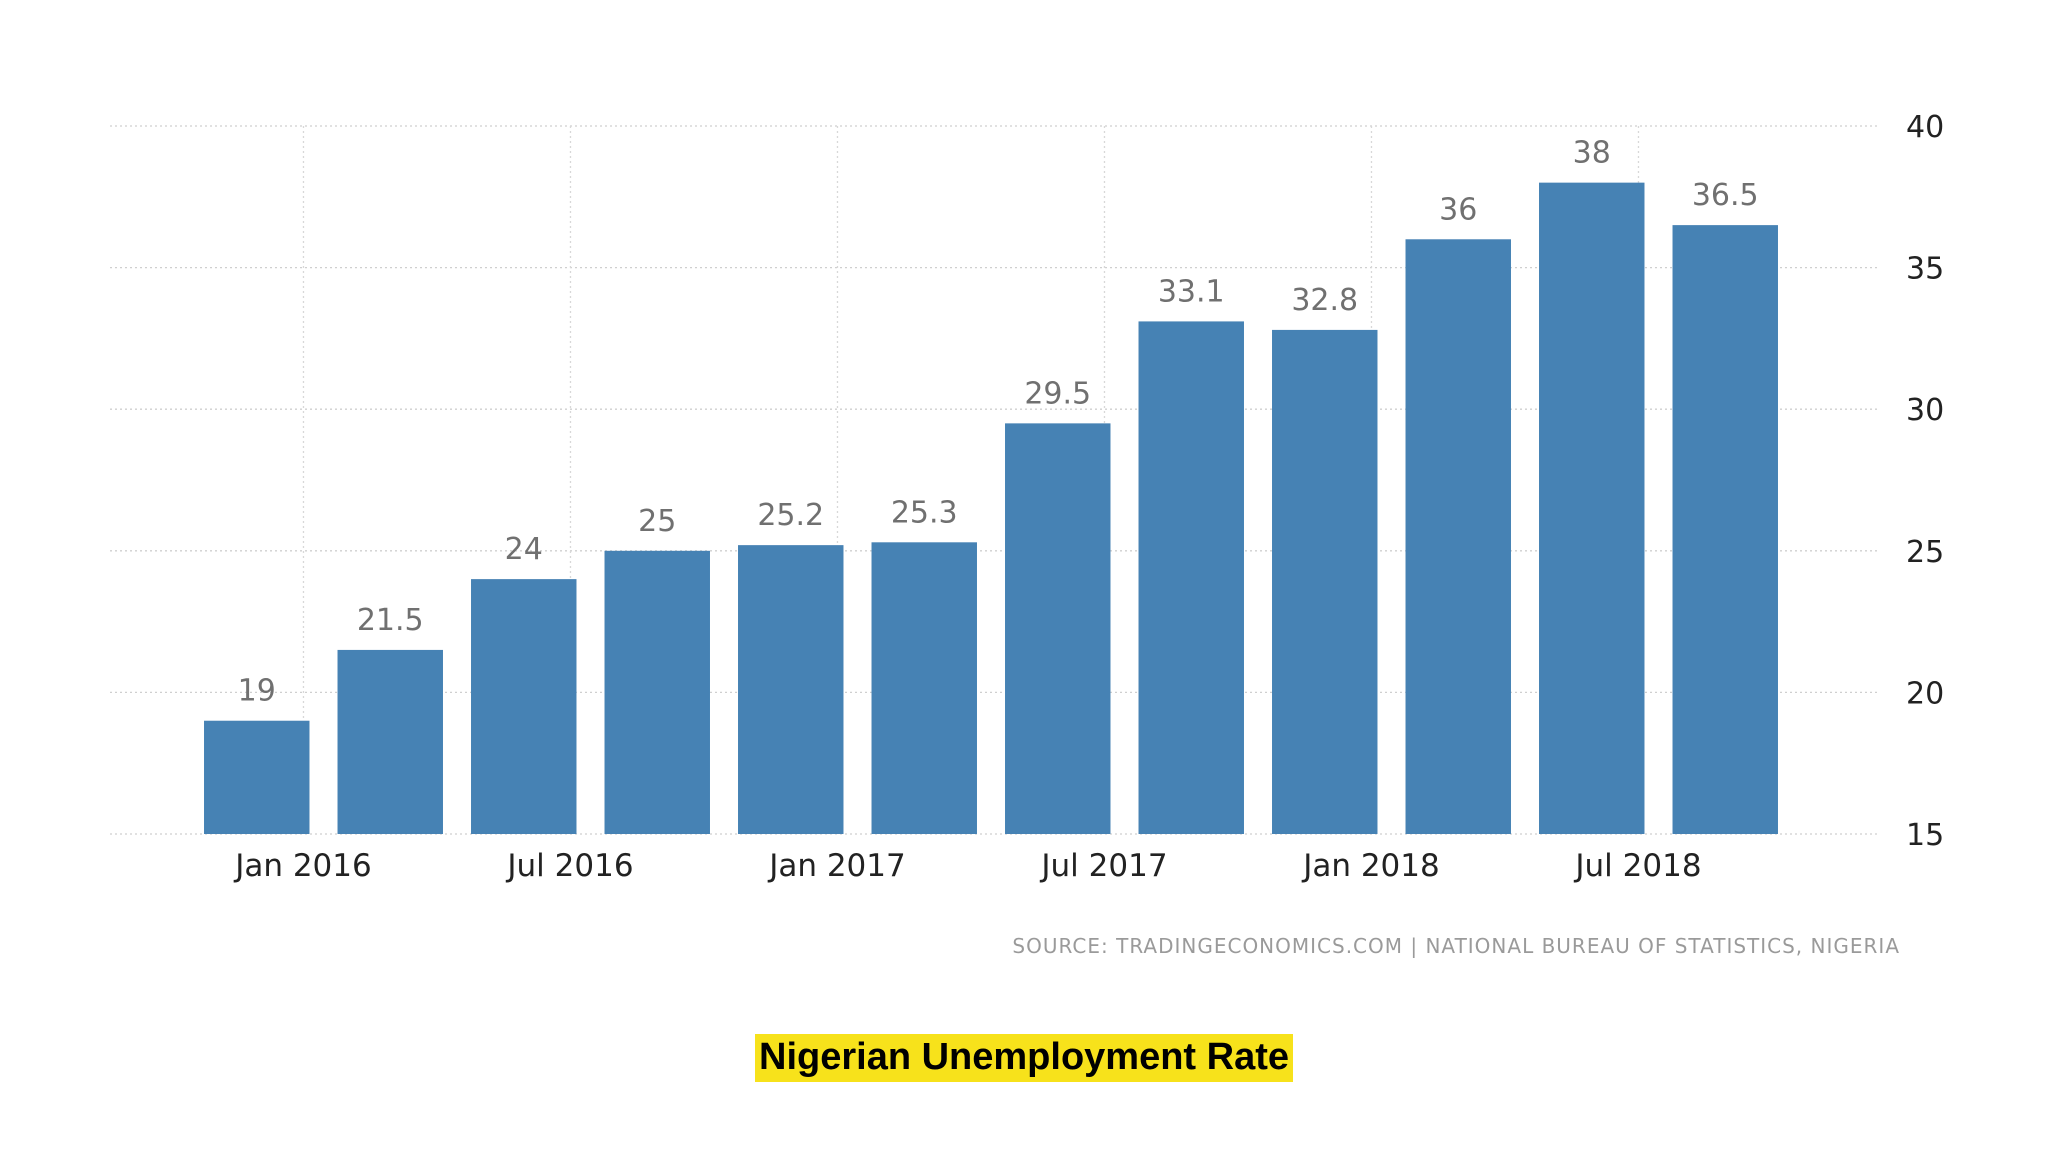 Image resolution: width=2048 pixels, height=1152 pixels. I want to click on data-label: 24, so click(524, 549).